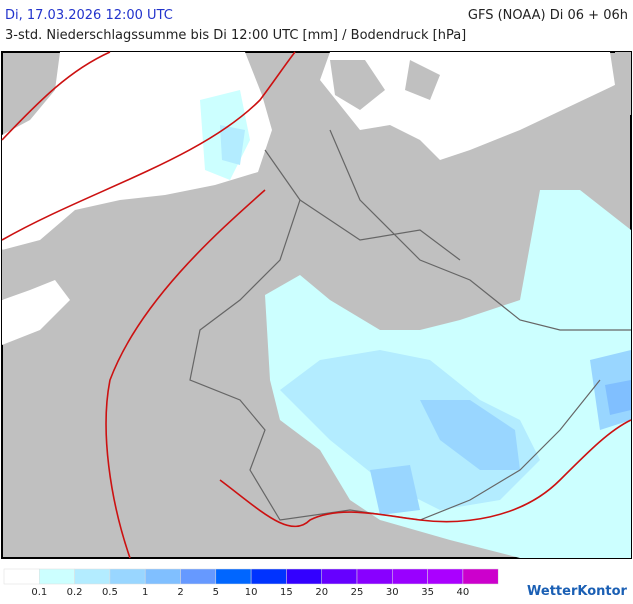 Image resolution: width=633 pixels, height=604 pixels. What do you see at coordinates (577, 591) in the screenshot?
I see `logo: WetterKontor` at bounding box center [577, 591].